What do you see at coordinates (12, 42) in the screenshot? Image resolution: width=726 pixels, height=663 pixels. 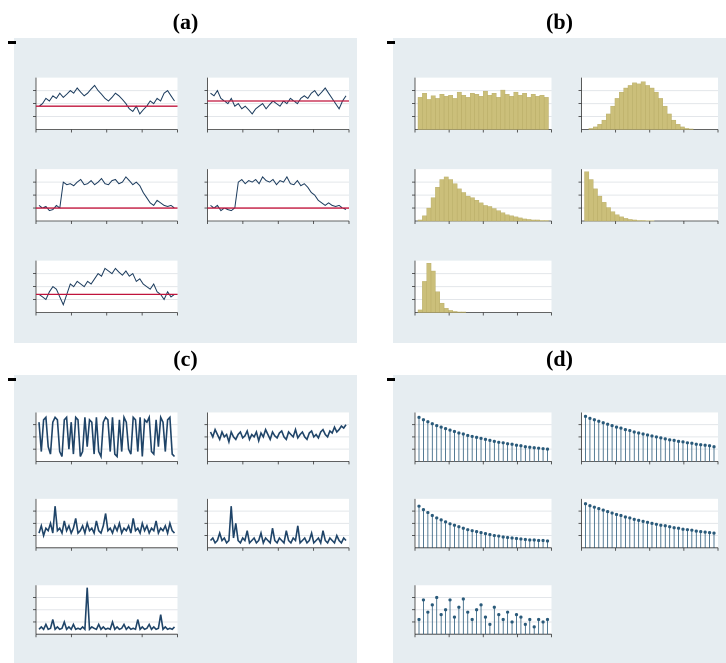 I see `panel-marker` at bounding box center [12, 42].